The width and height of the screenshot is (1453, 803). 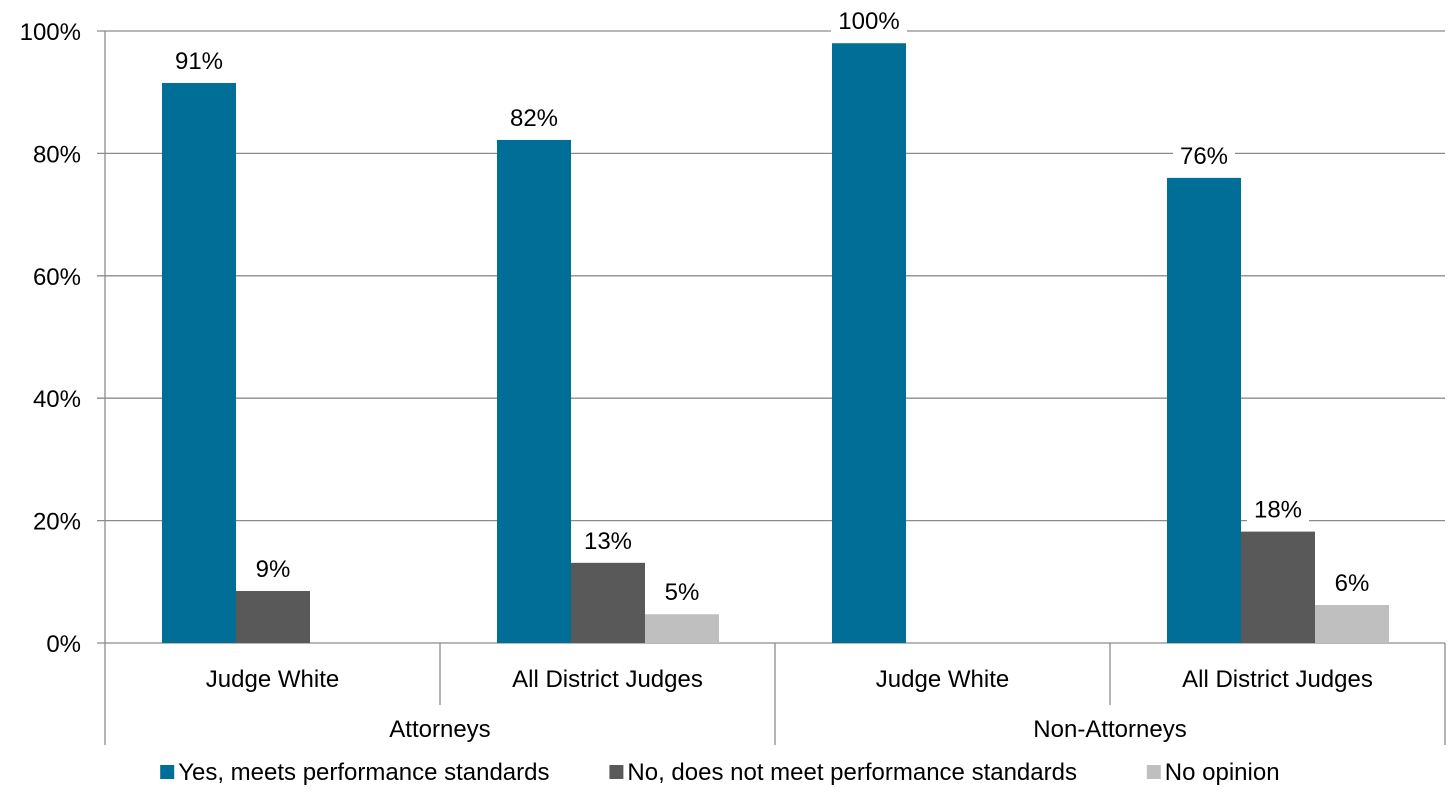 What do you see at coordinates (439, 729) in the screenshot?
I see `x-group-label: Attorneys` at bounding box center [439, 729].